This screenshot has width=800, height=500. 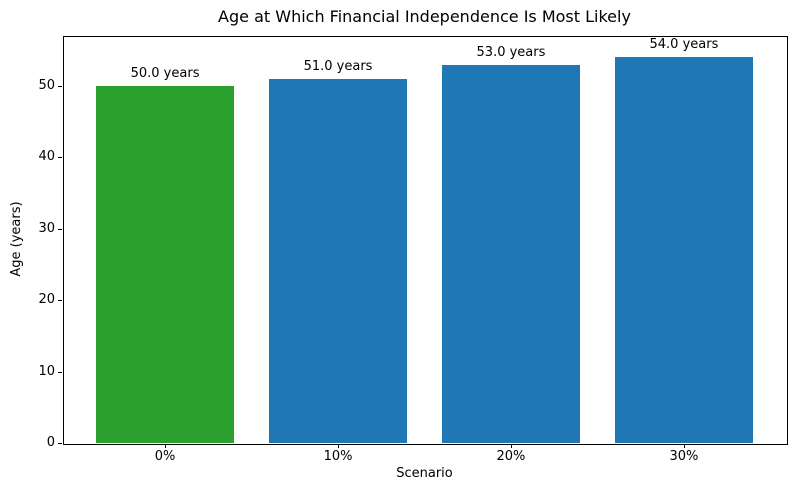 What do you see at coordinates (46, 300) in the screenshot?
I see `y-tick-label: 20` at bounding box center [46, 300].